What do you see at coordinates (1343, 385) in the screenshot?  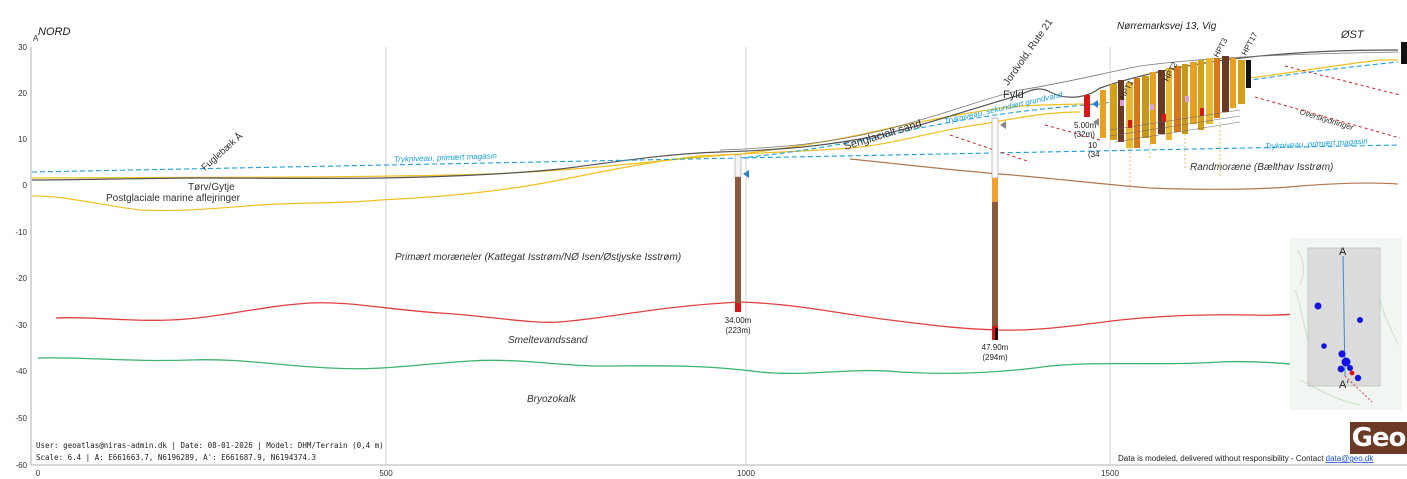 I see `inset-label-a-prime: A'` at bounding box center [1343, 385].